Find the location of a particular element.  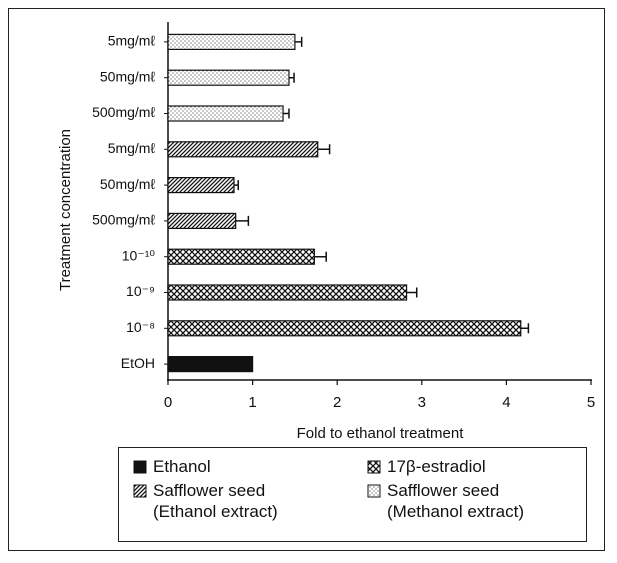

y-tick-label: 10⁻¹⁰ is located at coordinates (139, 255).